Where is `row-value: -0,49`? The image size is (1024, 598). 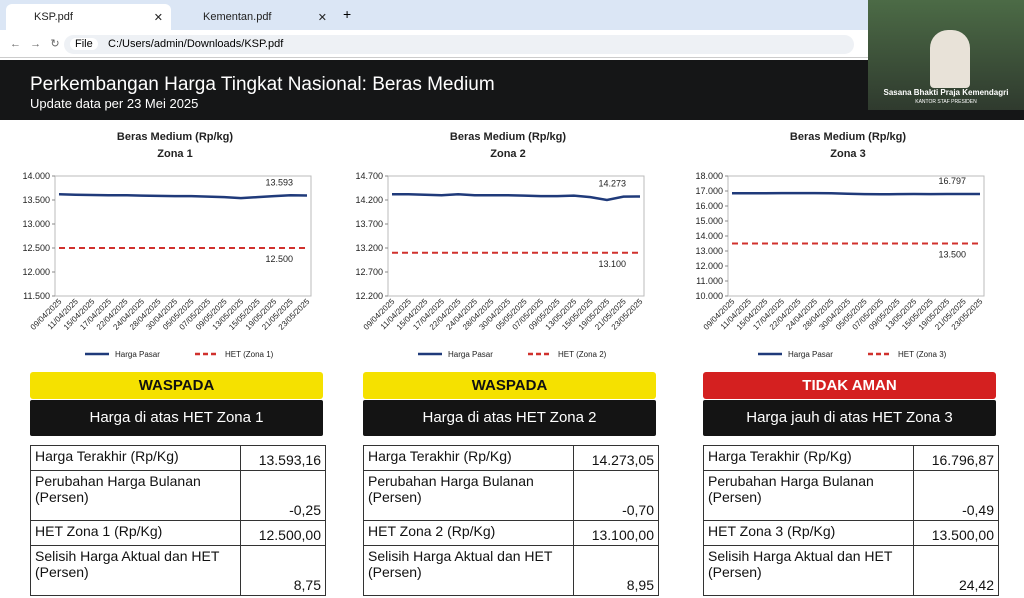 row-value: -0,49 is located at coordinates (956, 495).